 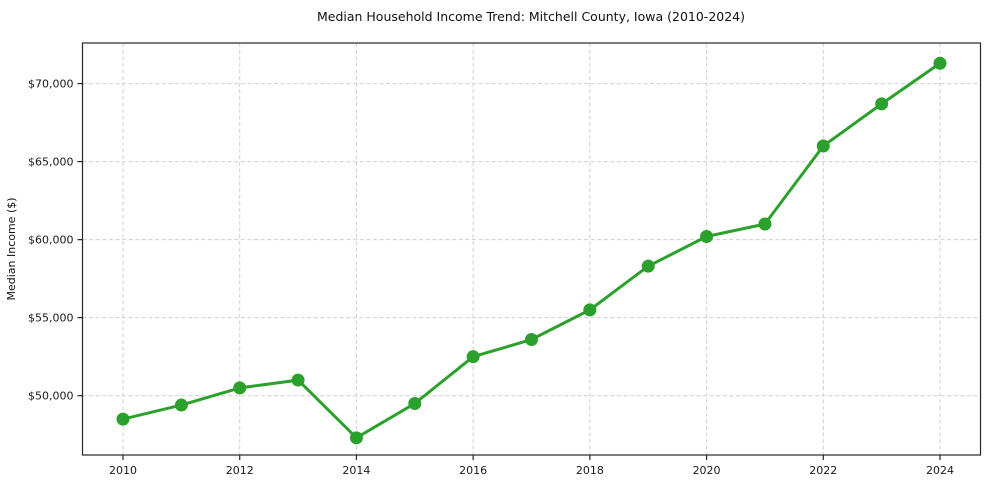 I want to click on x-tick-label: 2022, so click(x=823, y=470).